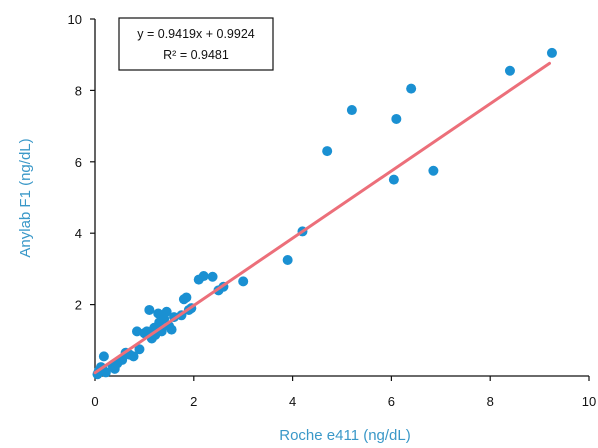 This screenshot has height=448, width=598. I want to click on y-tick-label: 10, so click(75, 19).